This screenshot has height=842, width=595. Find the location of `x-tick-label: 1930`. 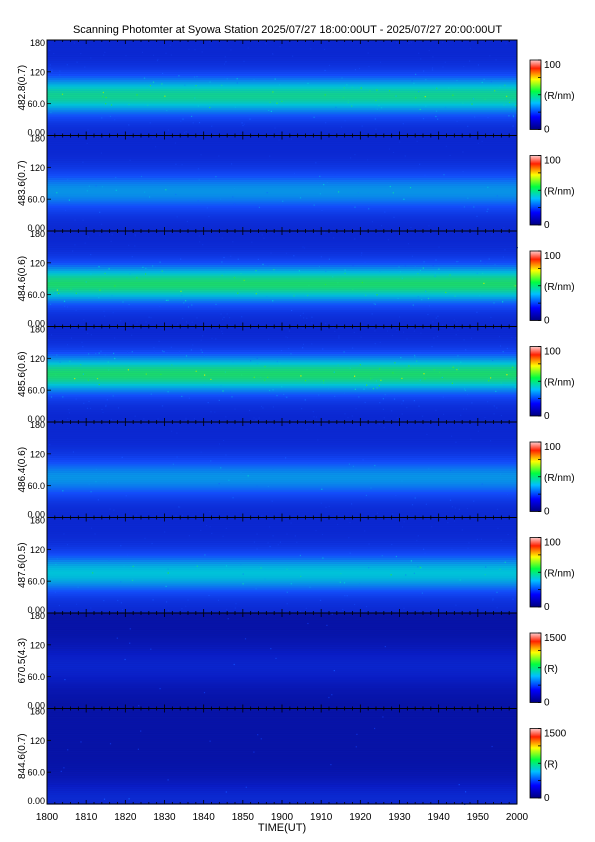

x-tick-label: 1930 is located at coordinates (399, 817).